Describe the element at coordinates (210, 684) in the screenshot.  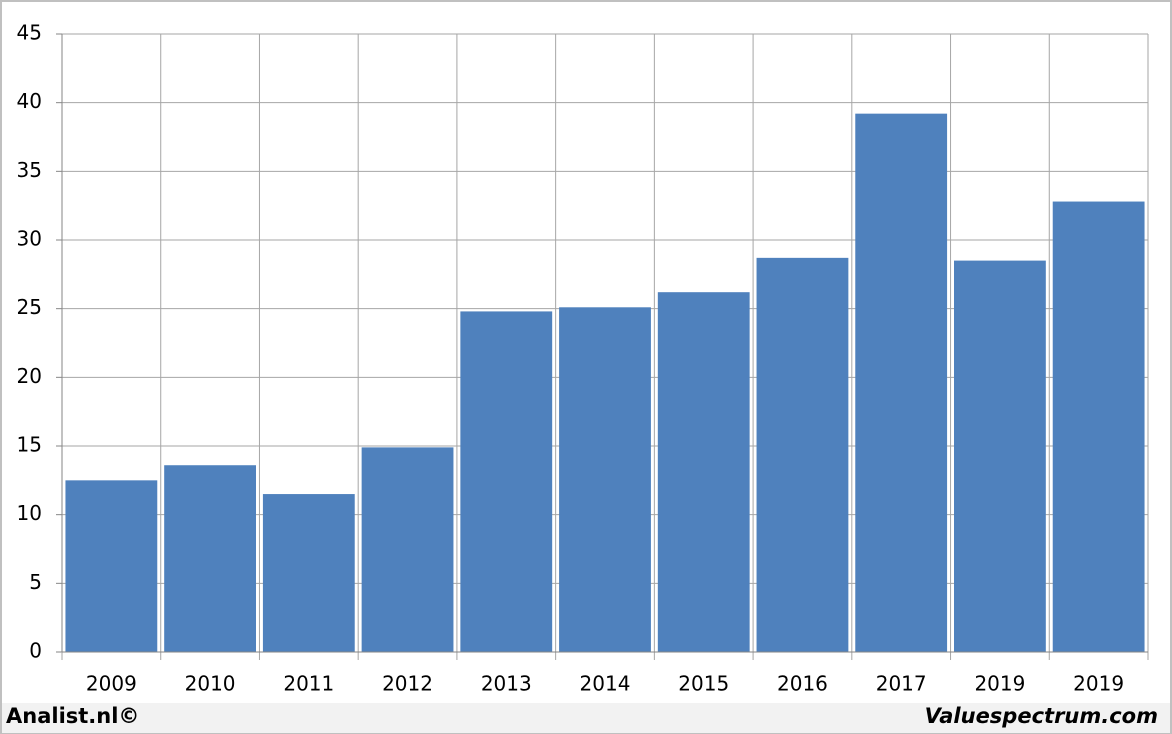
I see `x-tick-label: 2010` at that location.